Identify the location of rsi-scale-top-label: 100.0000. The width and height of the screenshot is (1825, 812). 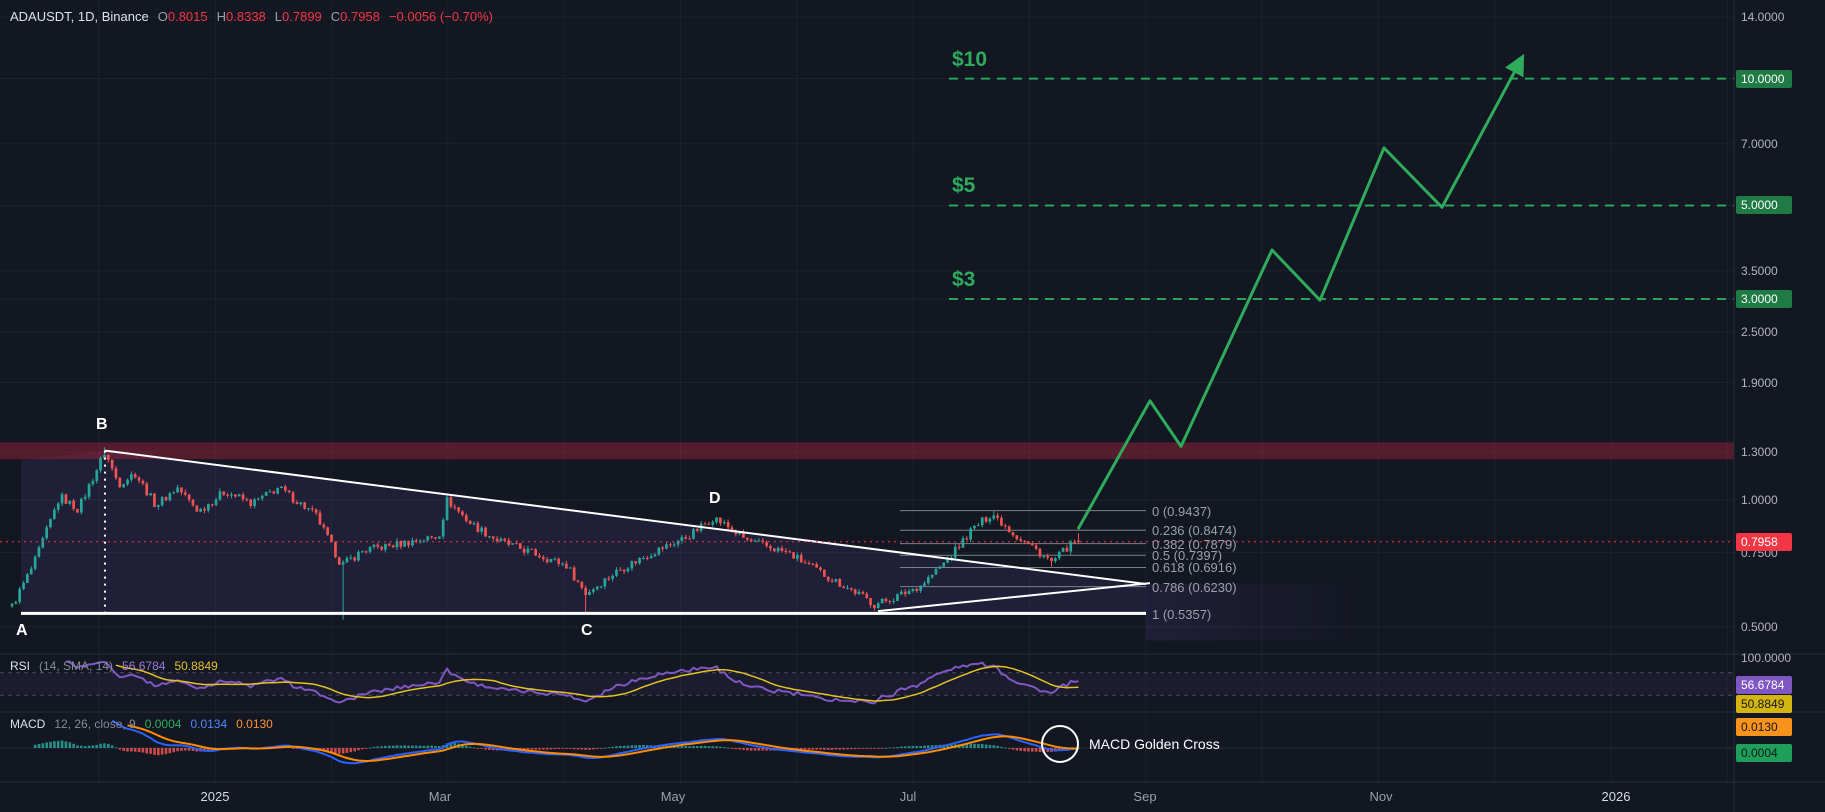
(1766, 658).